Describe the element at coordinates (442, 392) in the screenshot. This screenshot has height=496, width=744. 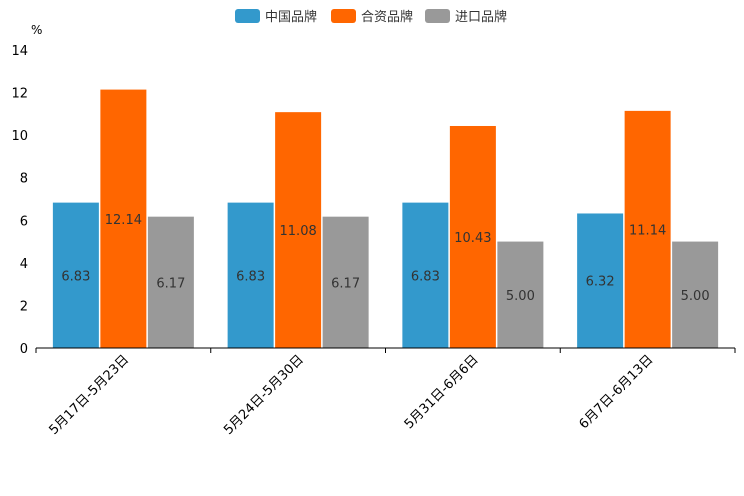
I see `x-category-label: 5月31日-6月6日` at that location.